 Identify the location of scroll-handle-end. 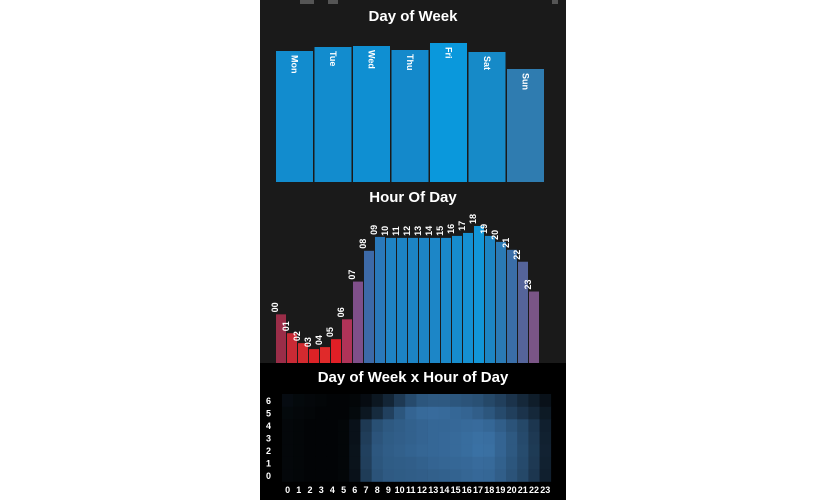
(555, 2).